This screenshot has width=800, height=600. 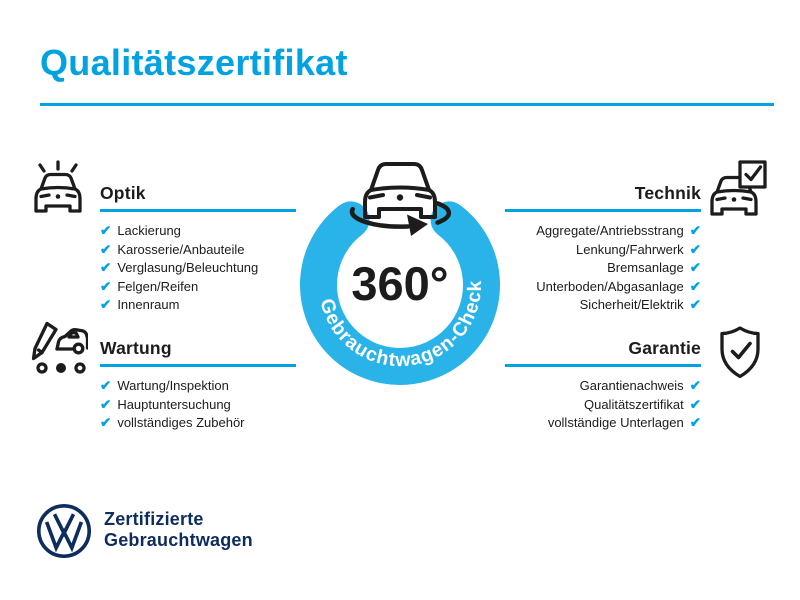 What do you see at coordinates (407, 104) in the screenshot?
I see `title-divider` at bounding box center [407, 104].